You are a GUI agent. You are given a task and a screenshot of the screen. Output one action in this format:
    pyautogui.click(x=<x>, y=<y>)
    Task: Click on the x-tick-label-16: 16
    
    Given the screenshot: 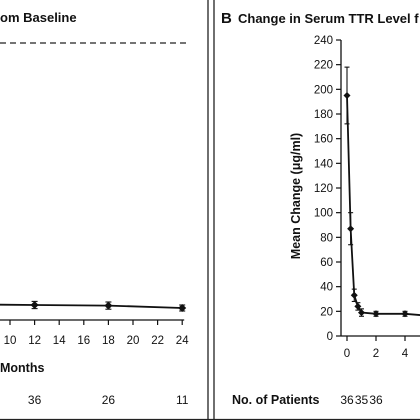 What is the action you would take?
    pyautogui.click(x=83, y=341)
    